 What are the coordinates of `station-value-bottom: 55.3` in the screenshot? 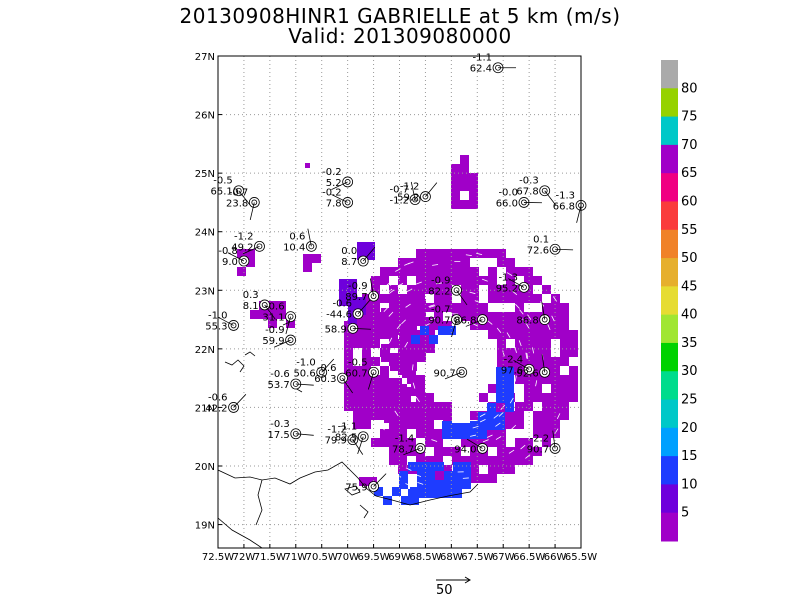 It's located at (216, 326).